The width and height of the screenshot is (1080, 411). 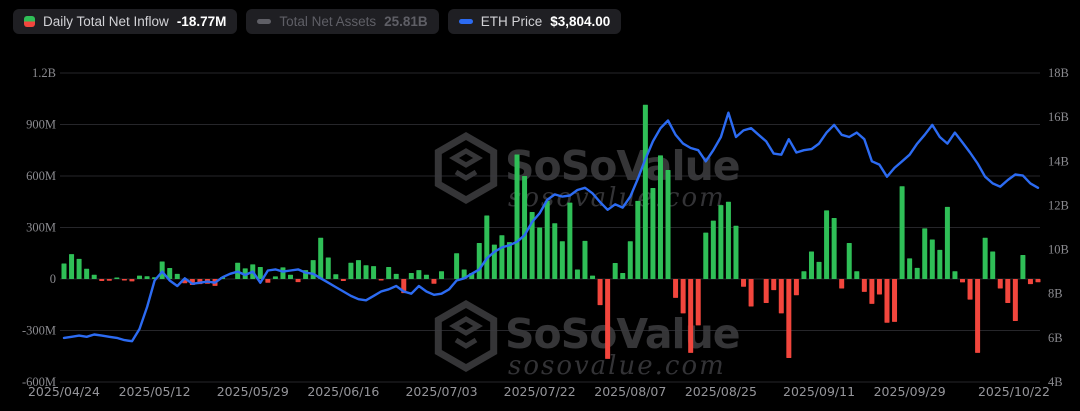 What do you see at coordinates (41, 125) in the screenshot?
I see `left-axis-tick: 900M` at bounding box center [41, 125].